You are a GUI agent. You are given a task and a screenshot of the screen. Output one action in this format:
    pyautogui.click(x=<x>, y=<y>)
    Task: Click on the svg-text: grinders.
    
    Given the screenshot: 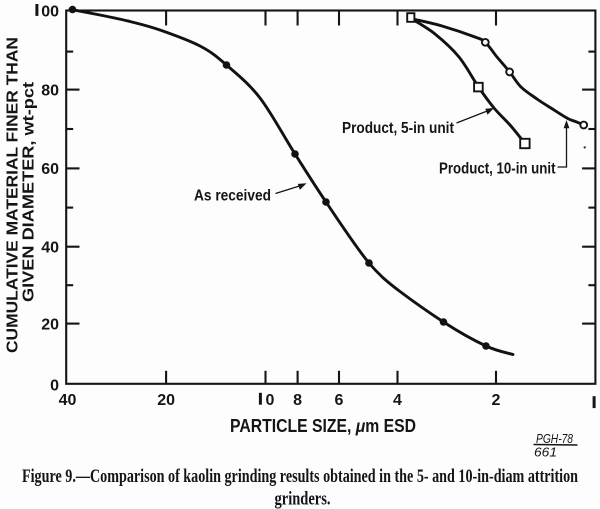 What is the action you would take?
    pyautogui.click(x=303, y=499)
    